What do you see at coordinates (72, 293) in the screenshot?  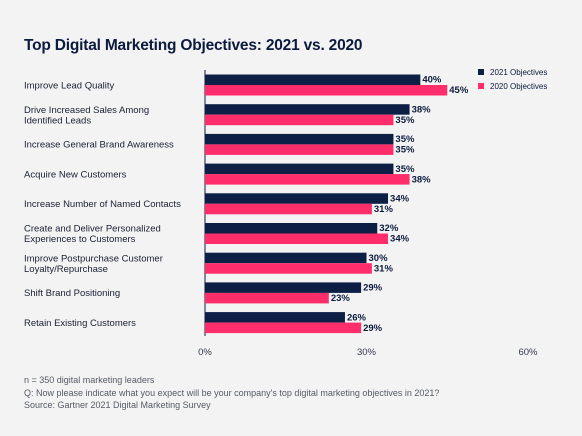 I see `category-label: Shift Brand Positioning` at bounding box center [72, 293].